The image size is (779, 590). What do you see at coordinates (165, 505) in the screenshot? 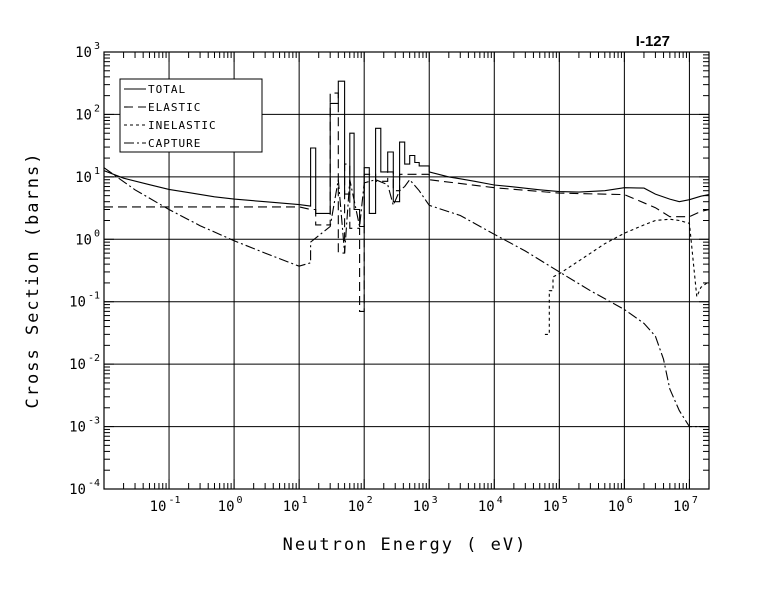
I see `x-tick-label: 10 -1` at bounding box center [165, 505].